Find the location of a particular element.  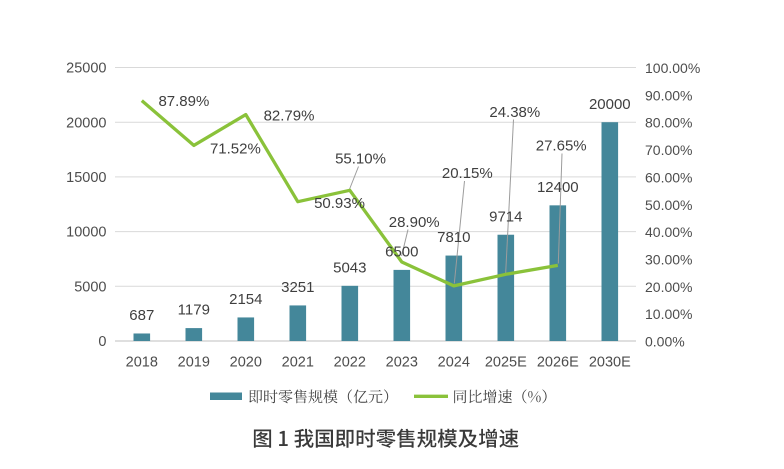

svg-text: 24.38% is located at coordinates (514, 112).